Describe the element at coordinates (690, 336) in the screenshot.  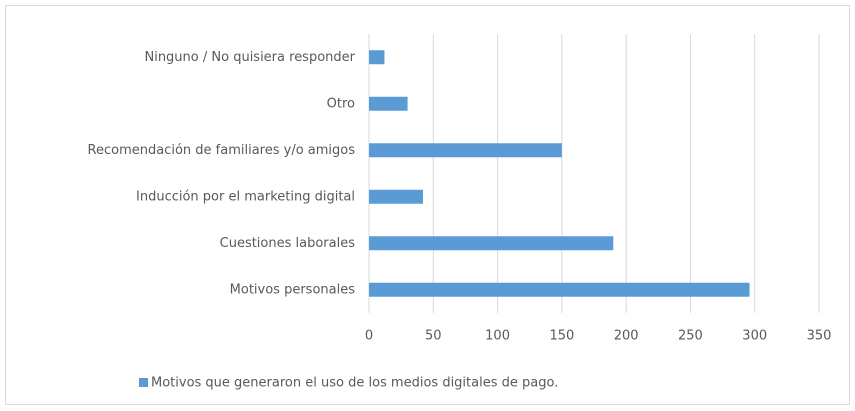
I see `x-tick-label: 250` at that location.